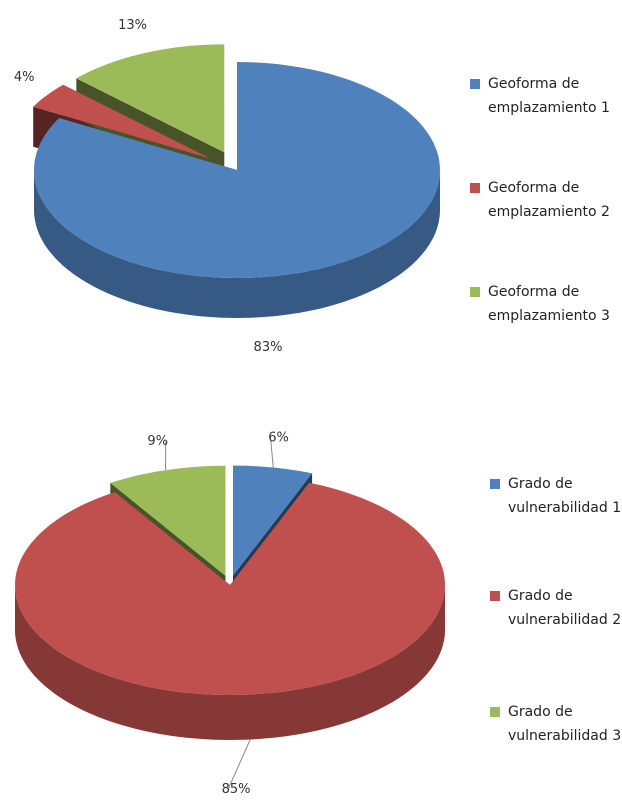  I want to click on data-label: 13%, so click(132, 25).